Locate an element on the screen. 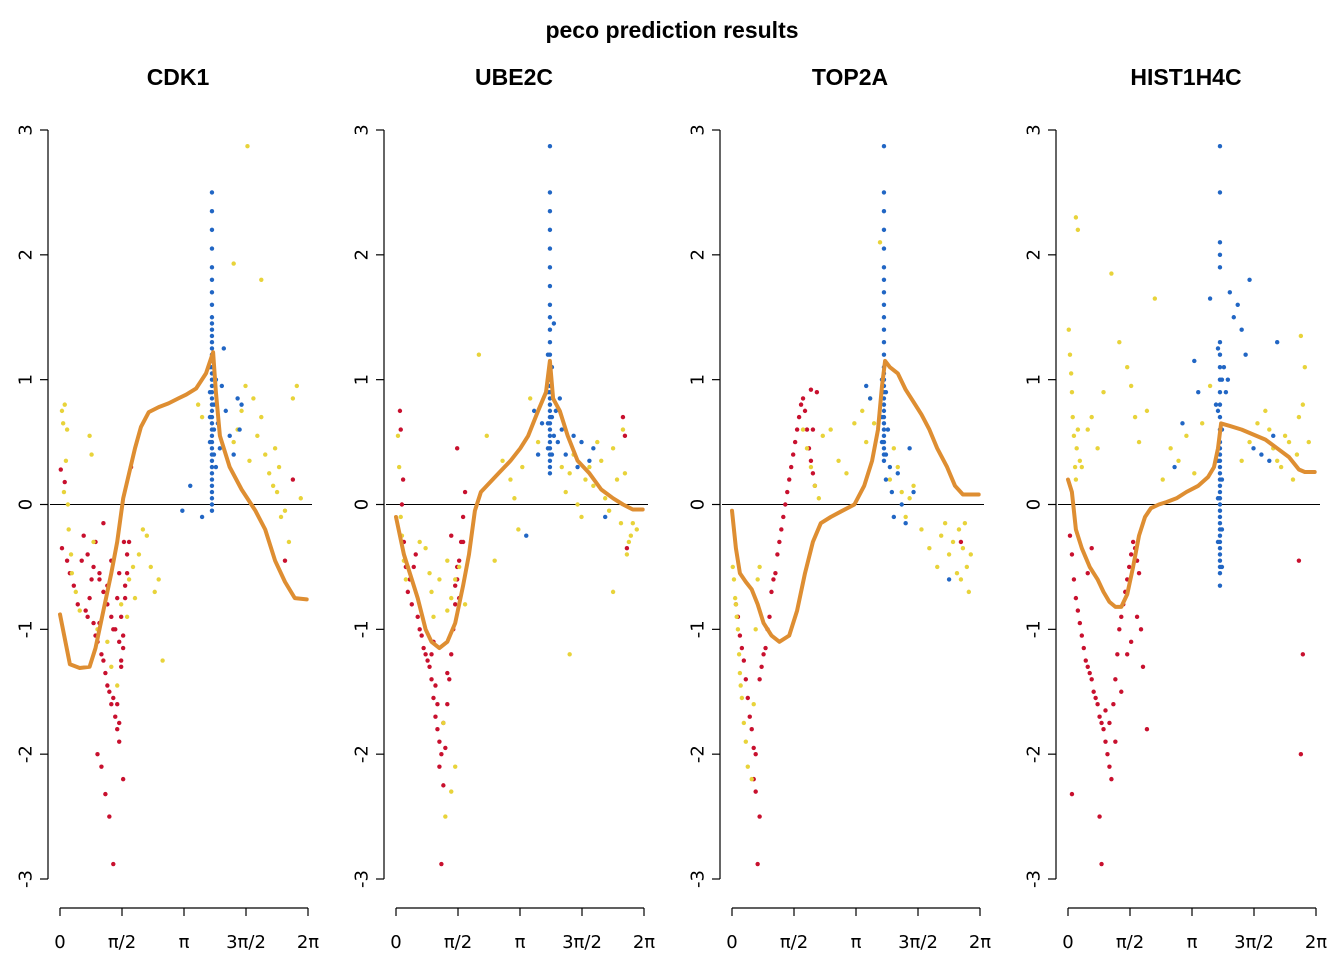  panel-title: HIST1H4C is located at coordinates (1185, 77).